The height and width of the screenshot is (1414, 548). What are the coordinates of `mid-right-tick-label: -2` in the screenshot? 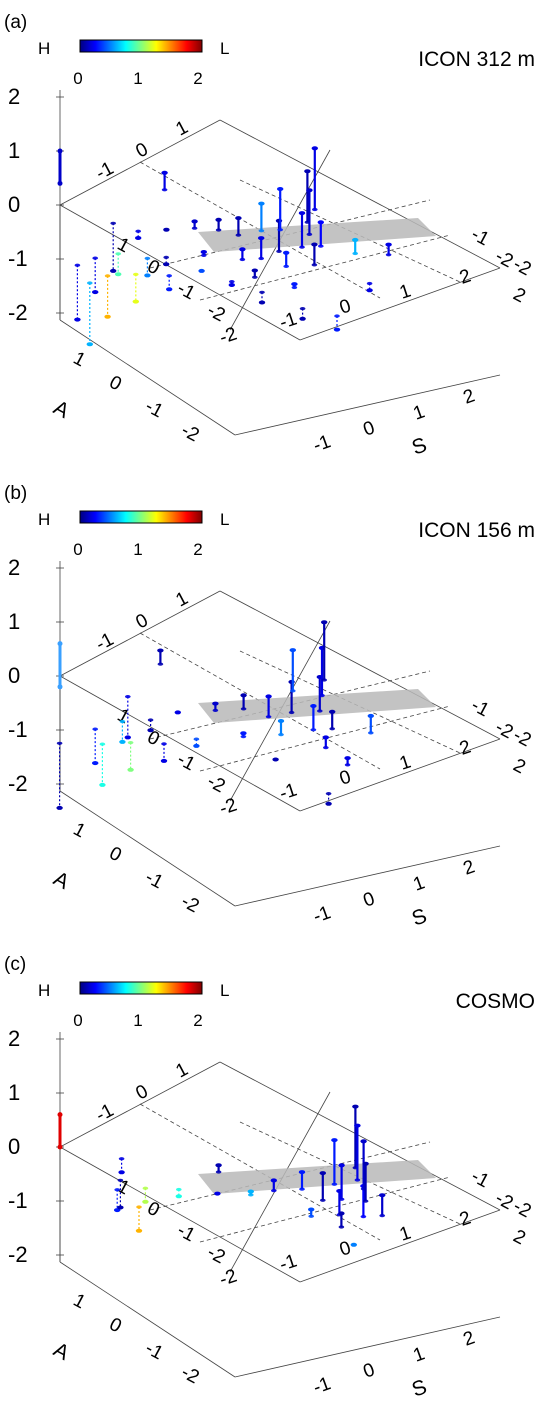 It's located at (228, 336).